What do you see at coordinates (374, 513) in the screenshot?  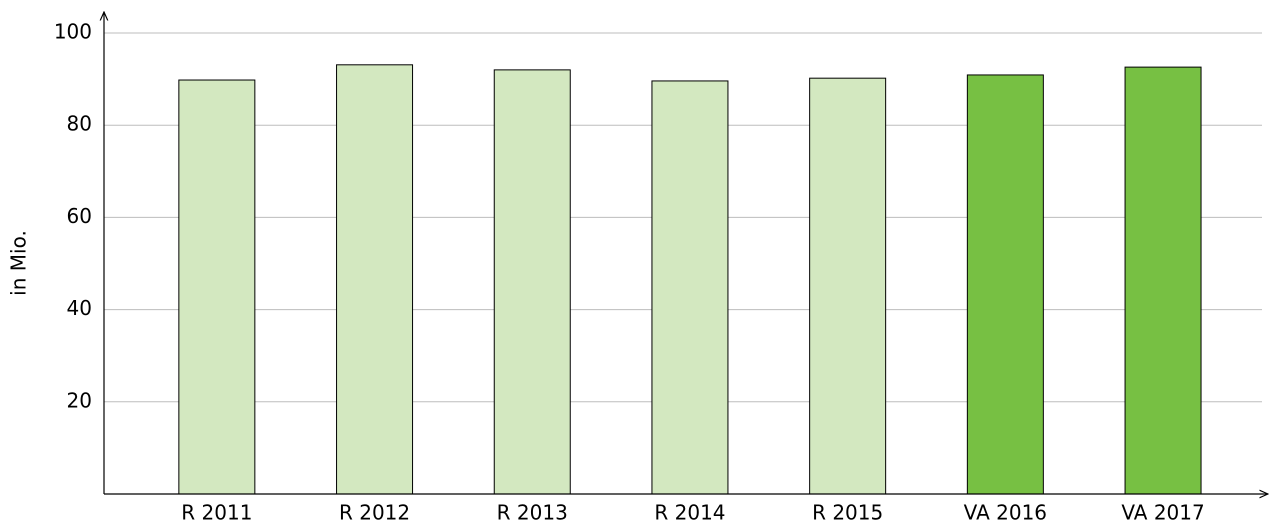 I see `x-tick-label: R 2012` at bounding box center [374, 513].